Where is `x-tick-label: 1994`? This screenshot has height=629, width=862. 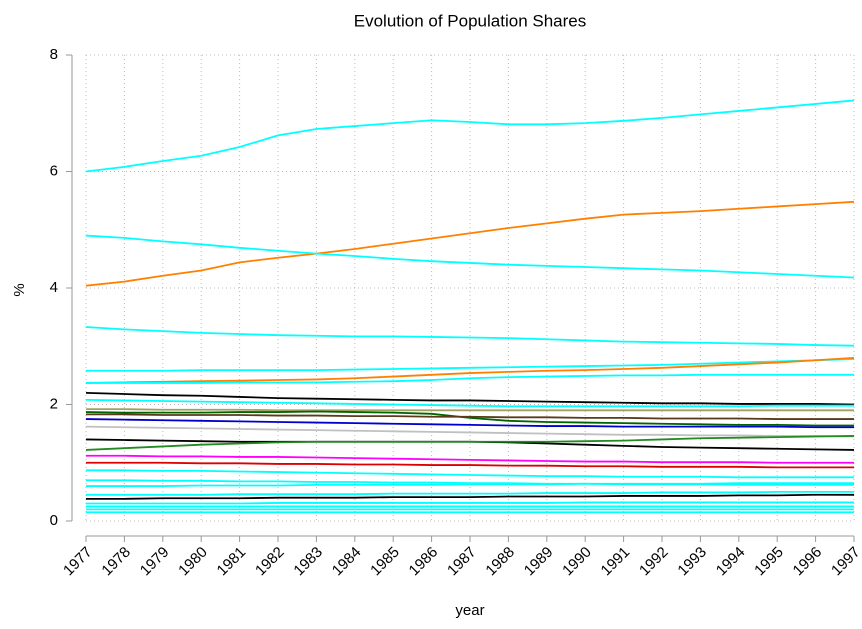
x-tick-label: 1994 is located at coordinates (731, 562).